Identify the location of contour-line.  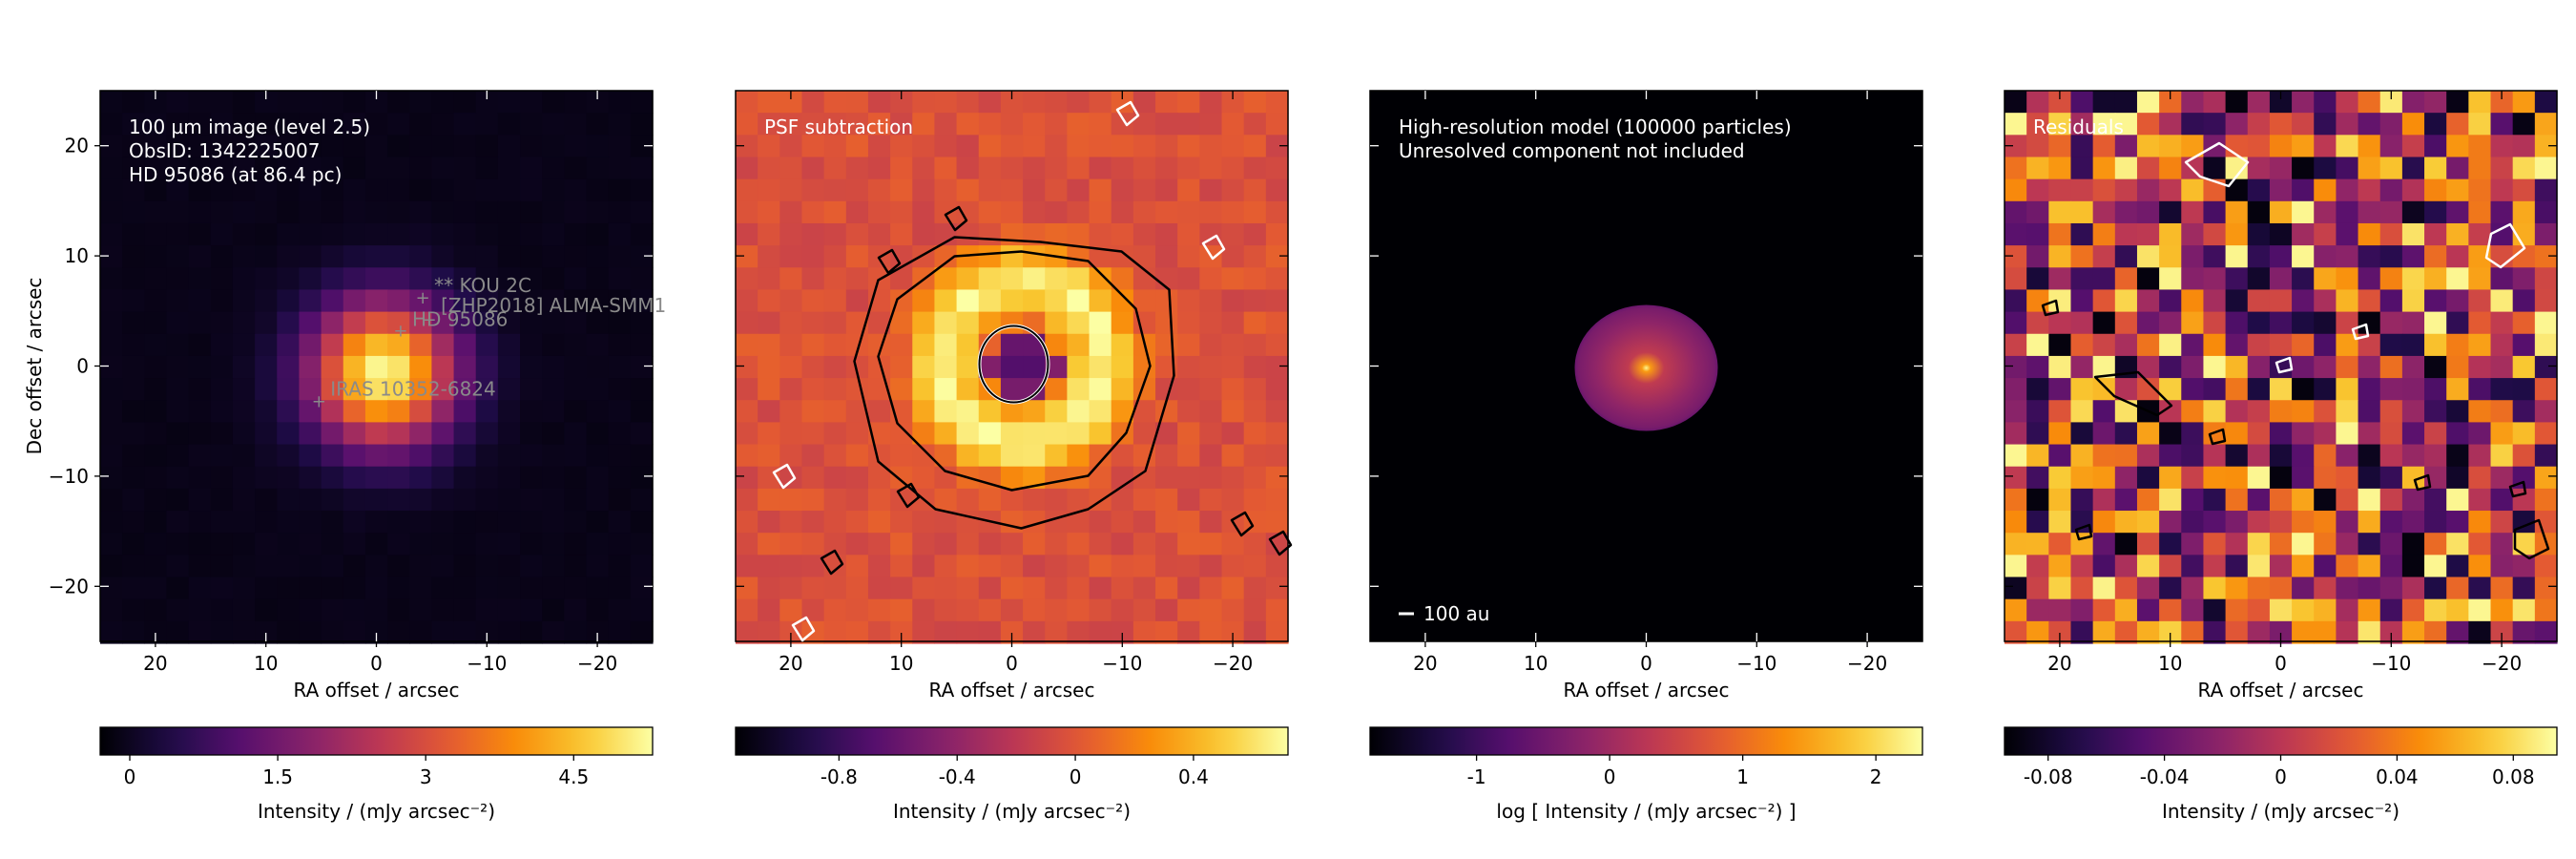
(832, 562).